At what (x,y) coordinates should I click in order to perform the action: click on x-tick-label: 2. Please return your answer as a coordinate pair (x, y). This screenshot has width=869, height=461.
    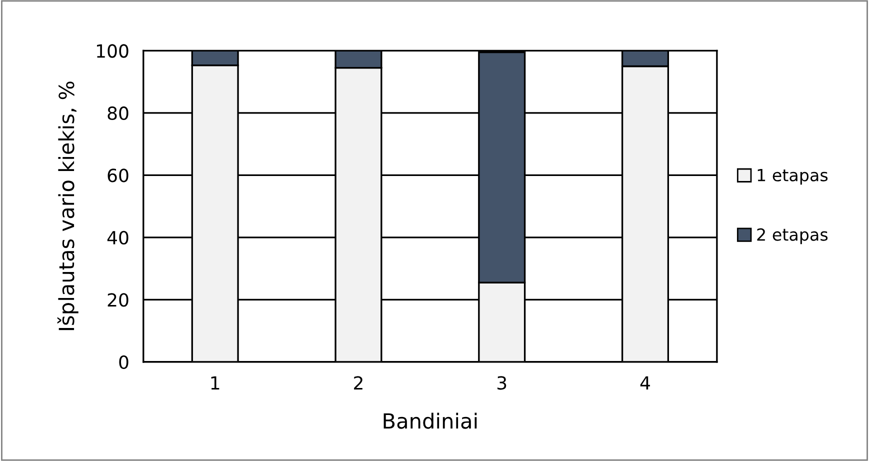
    Looking at the image, I should click on (358, 383).